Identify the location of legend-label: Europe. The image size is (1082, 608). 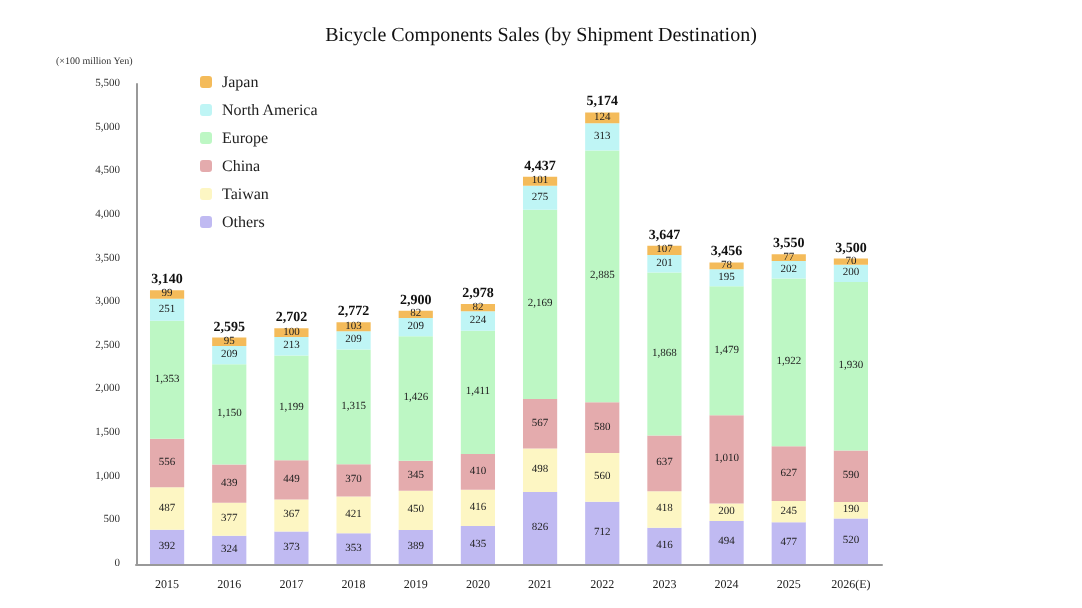
(246, 138).